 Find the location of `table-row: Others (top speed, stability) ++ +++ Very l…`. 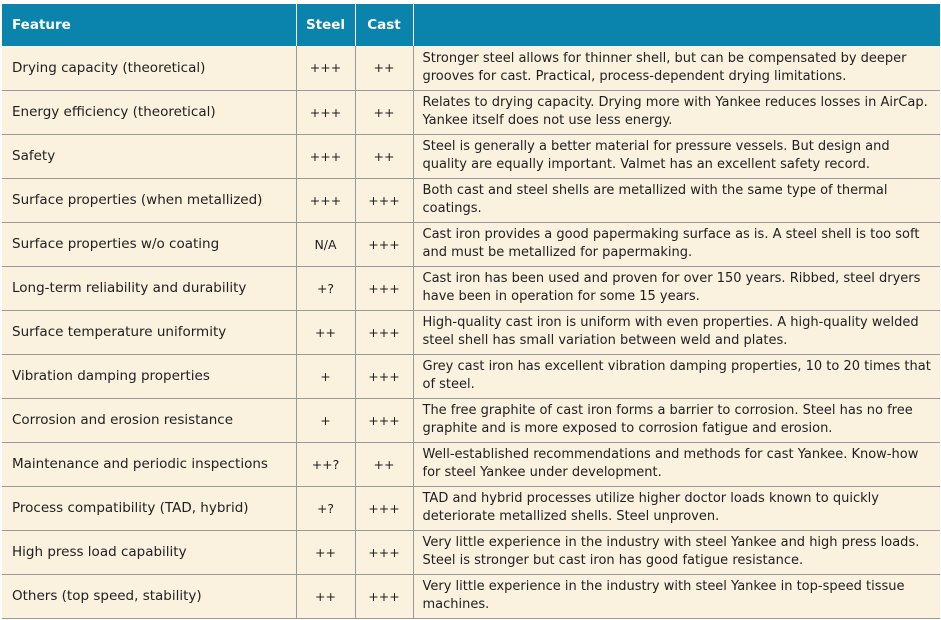

table-row: Others (top speed, stability) ++ +++ Very l… is located at coordinates (471, 596).